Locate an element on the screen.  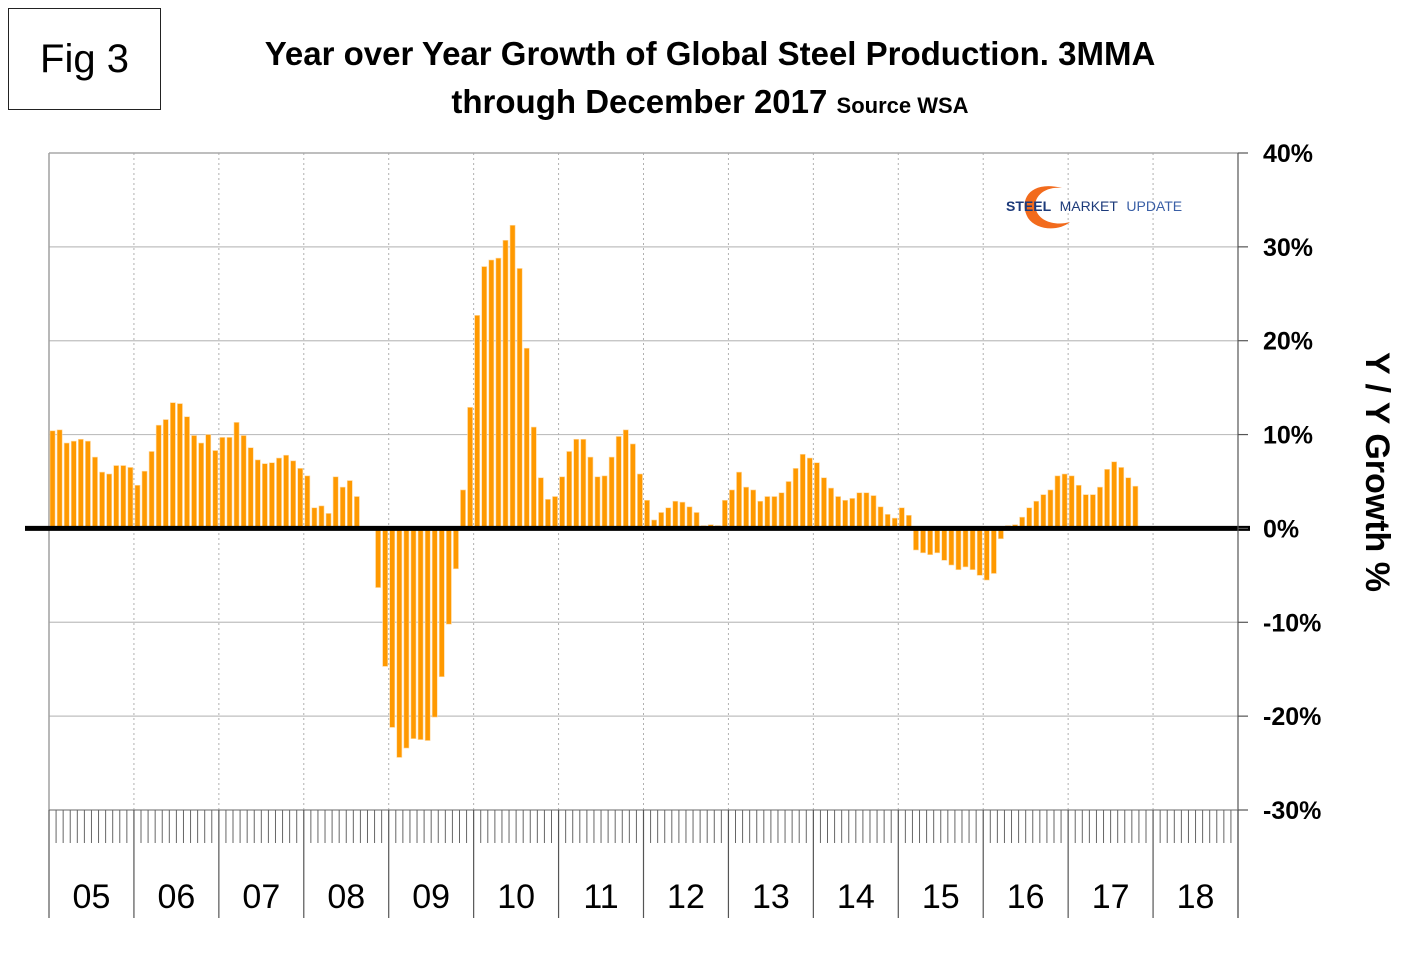
title-line-2: through December 2017 Source WSA is located at coordinates (710, 104).